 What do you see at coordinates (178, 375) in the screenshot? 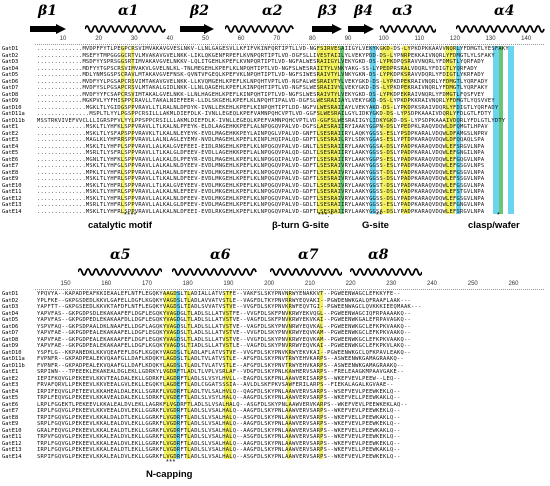
I see `highlight-ncapping-cyan` at bounding box center [178, 375].